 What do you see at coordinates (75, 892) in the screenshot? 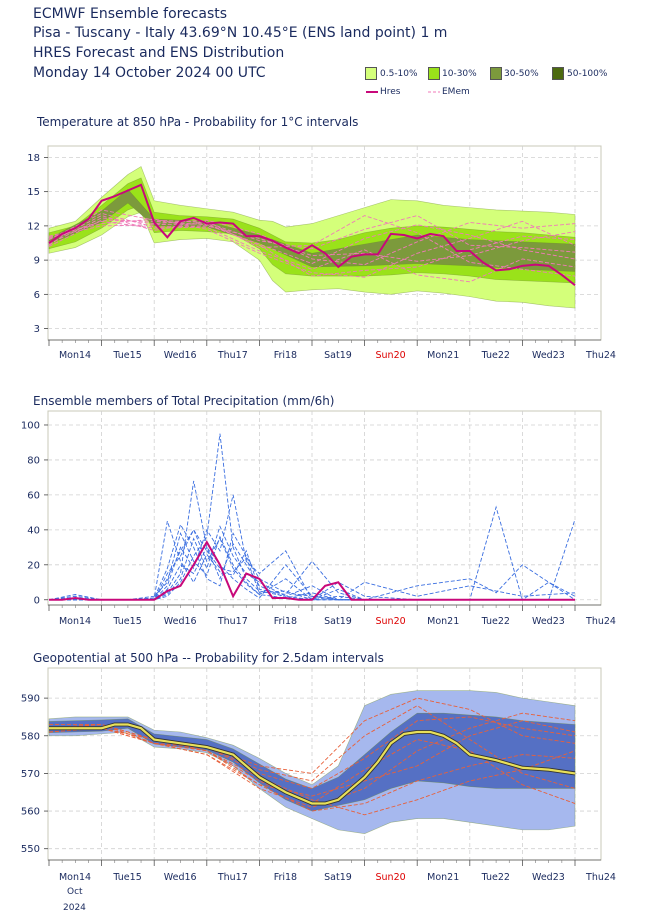
I see `footer-month: Oct` at bounding box center [75, 892].